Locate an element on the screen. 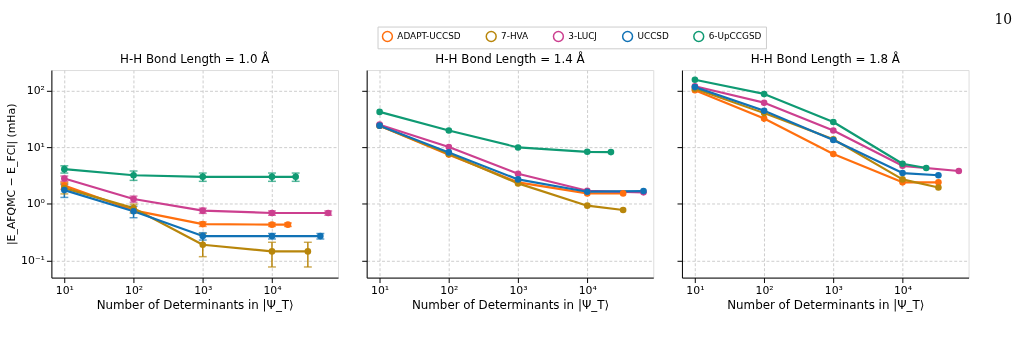  legend-label: ADAPT-UCCSD is located at coordinates (429, 36).